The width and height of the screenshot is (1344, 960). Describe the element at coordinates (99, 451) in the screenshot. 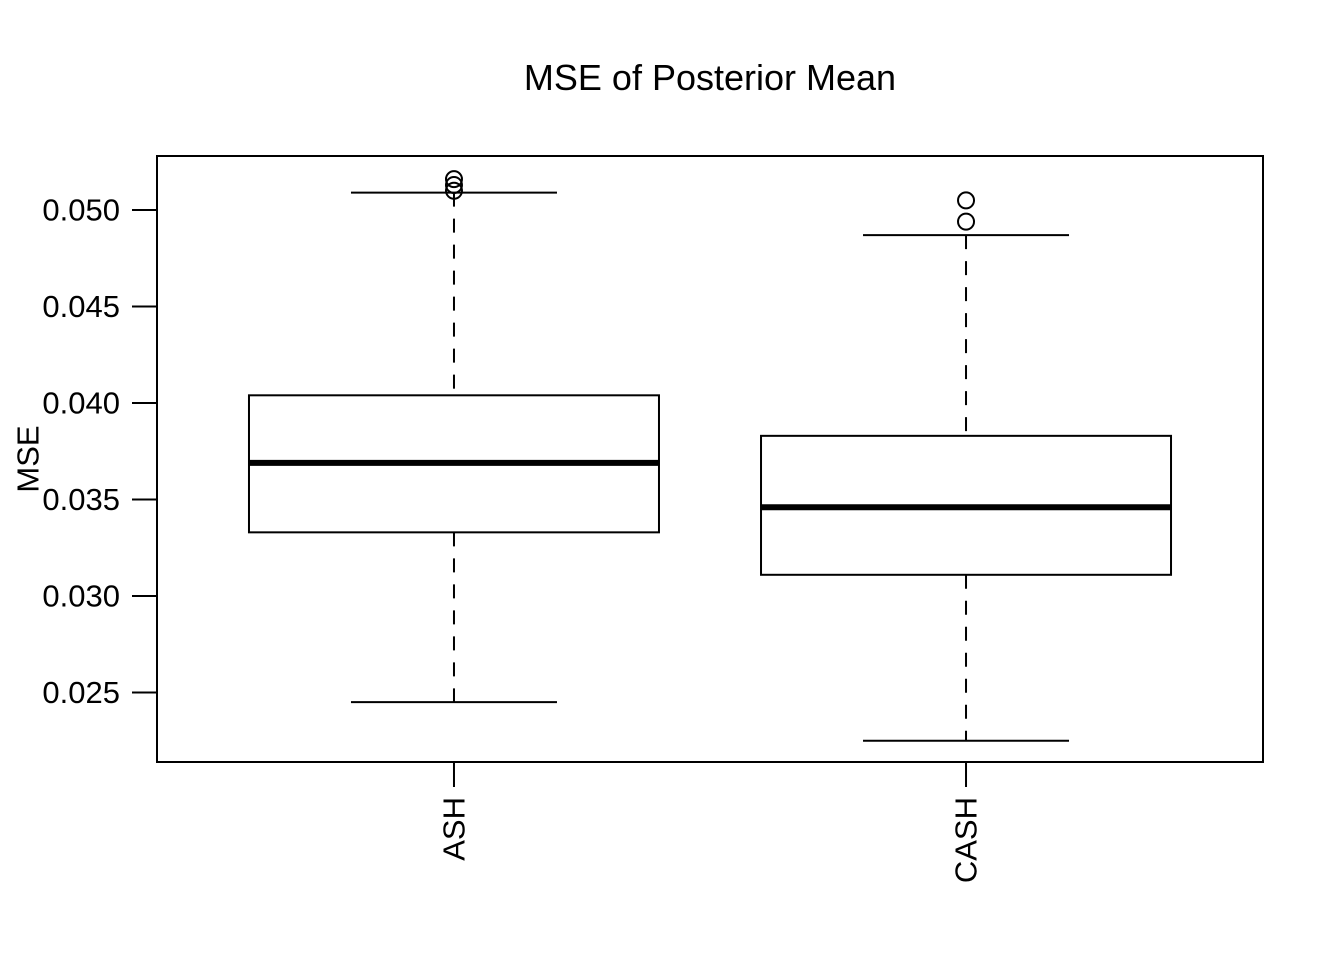

I see `y-axis: 0.025 0.030 0.035 0.040 0.045 0.050` at that location.